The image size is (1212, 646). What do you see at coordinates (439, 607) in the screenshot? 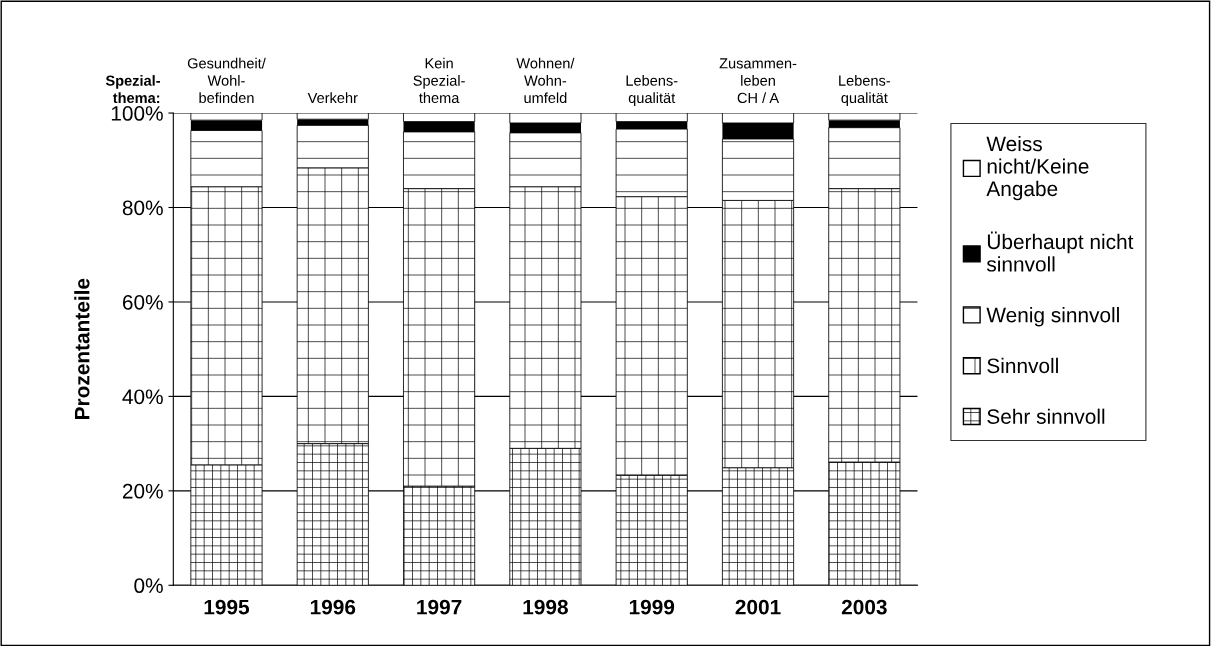
I see `x-tick-label: 1997` at bounding box center [439, 607].